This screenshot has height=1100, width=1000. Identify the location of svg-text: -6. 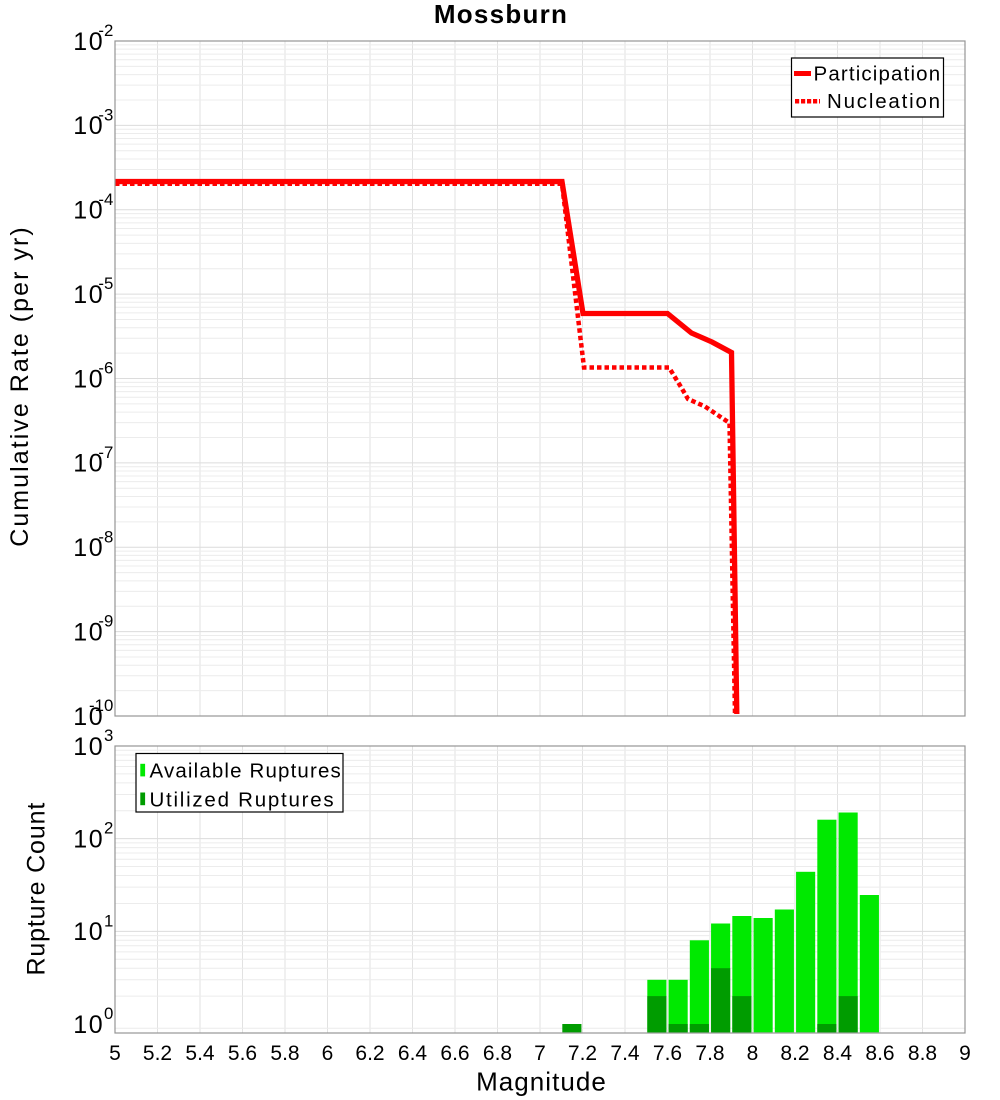
(105, 368).